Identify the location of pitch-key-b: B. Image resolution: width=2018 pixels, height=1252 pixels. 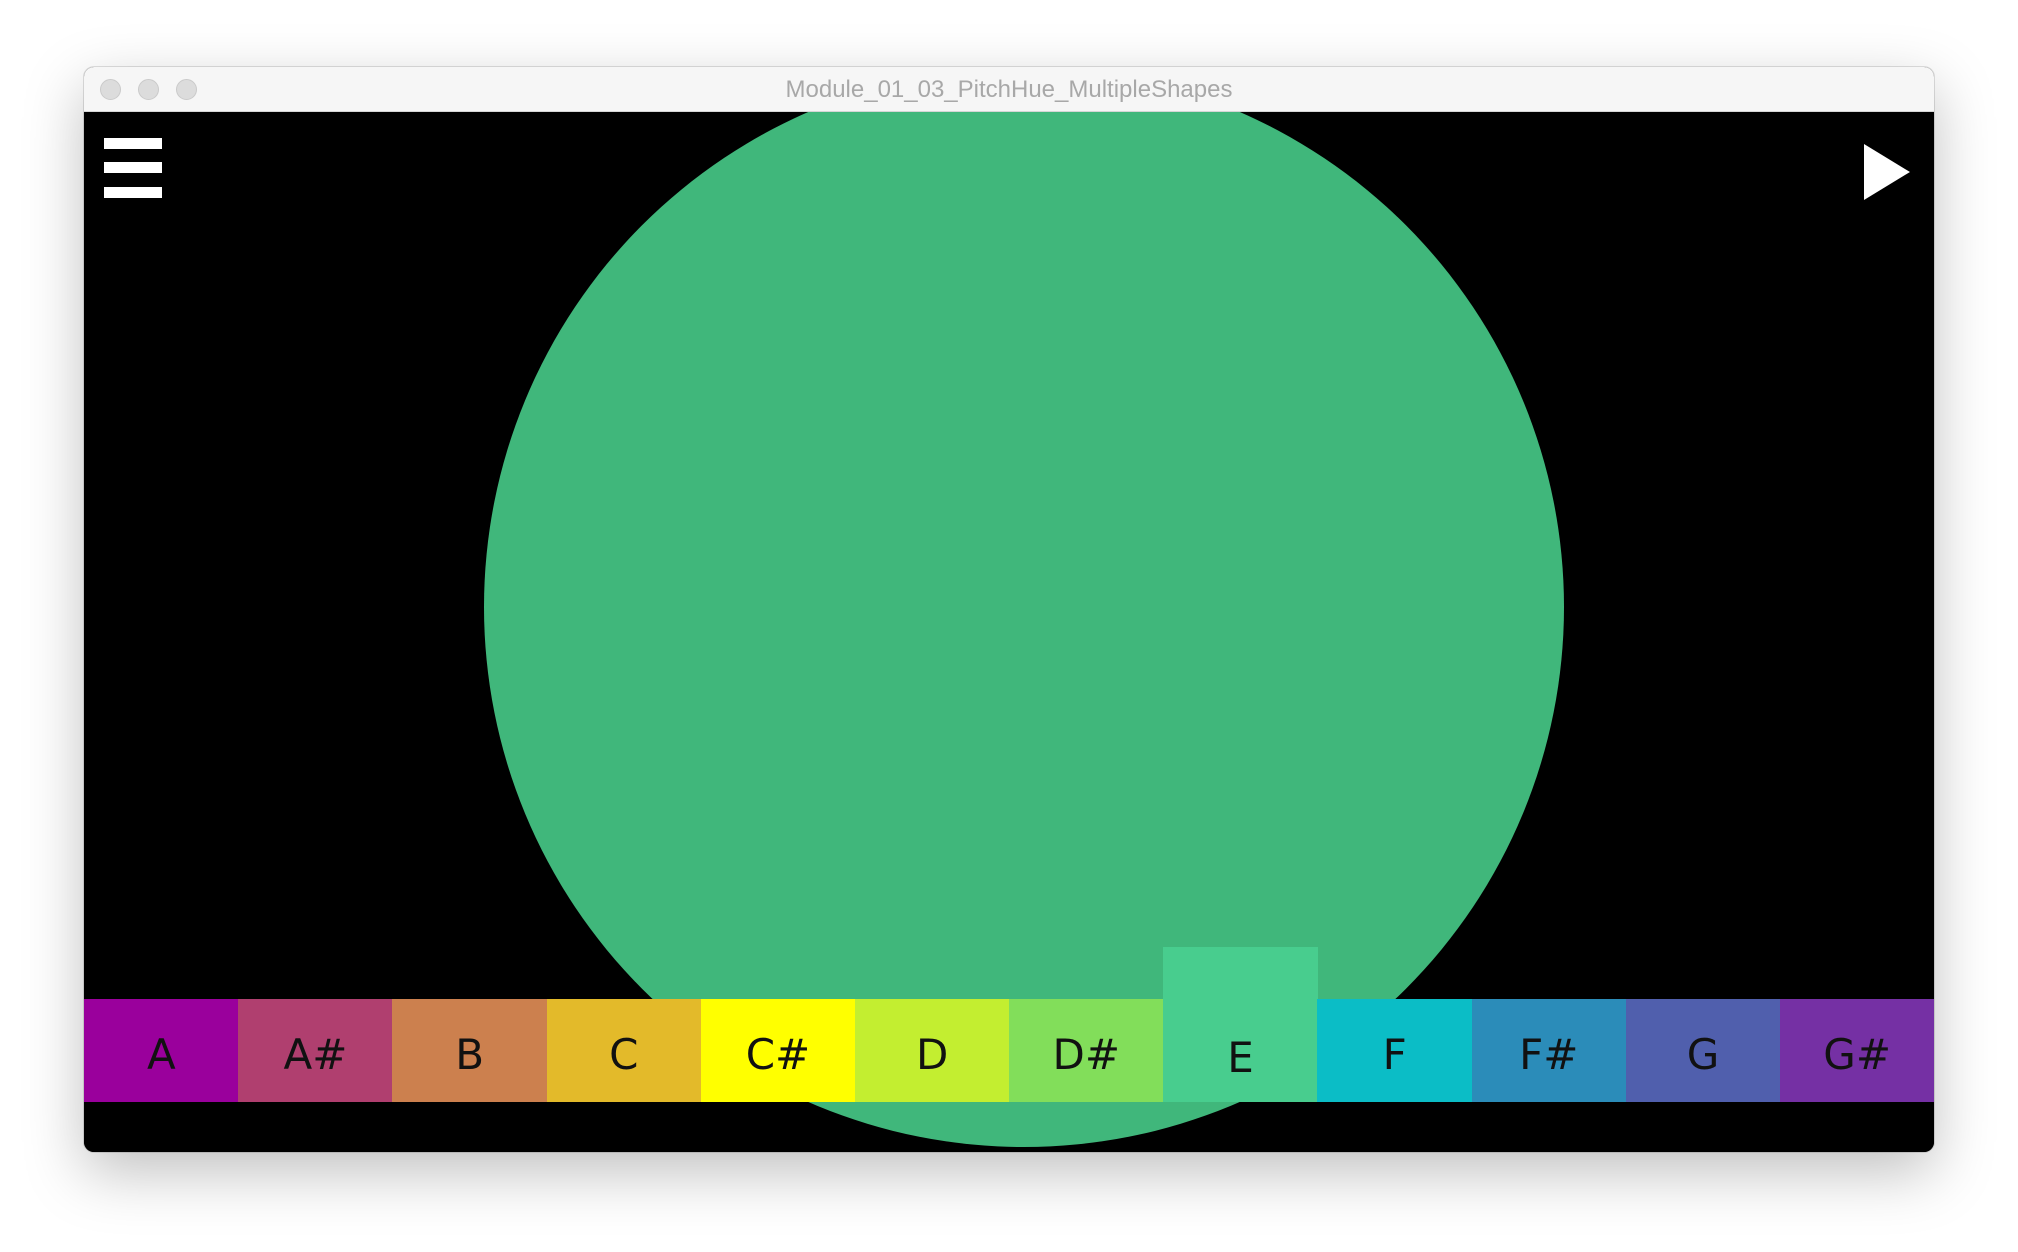
(469, 1050).